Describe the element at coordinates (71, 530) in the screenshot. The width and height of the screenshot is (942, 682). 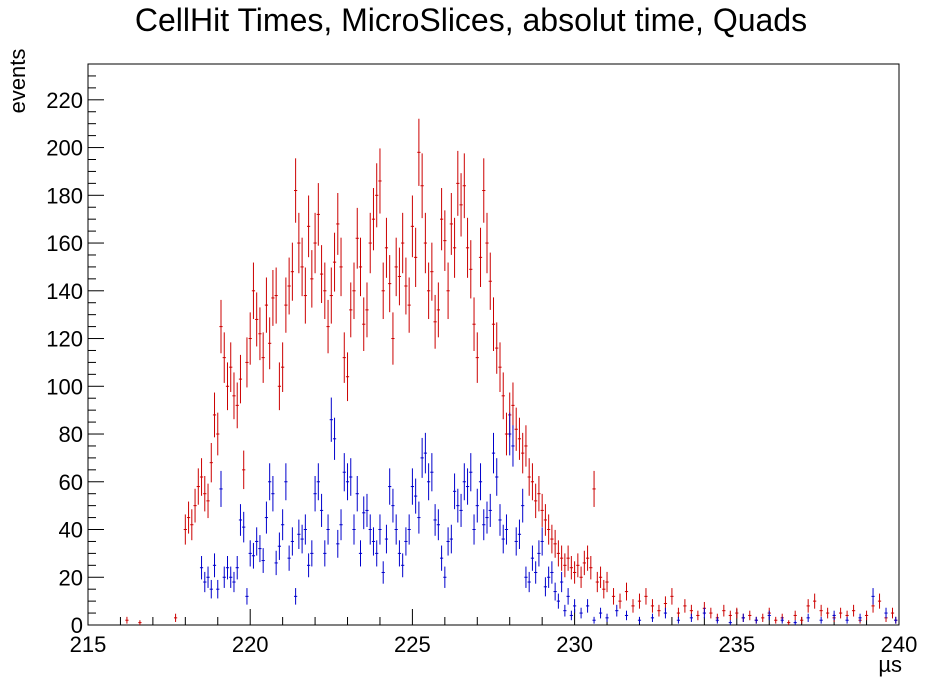
I see `y-tick-label: 40` at that location.